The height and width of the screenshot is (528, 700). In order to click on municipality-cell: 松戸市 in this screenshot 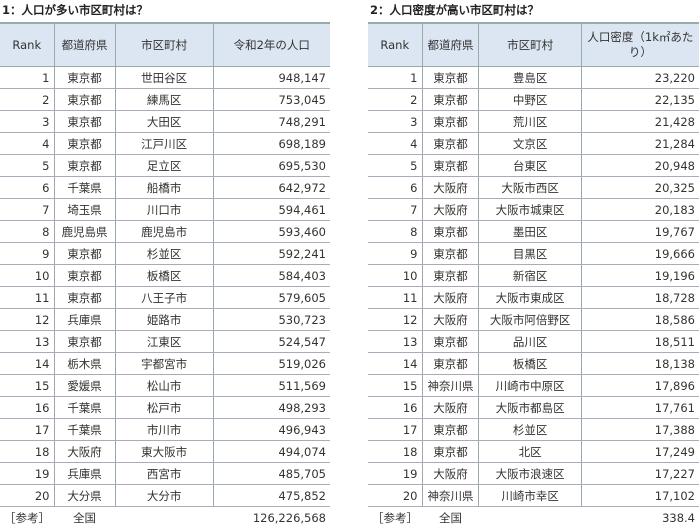, I will do `click(164, 408)`.